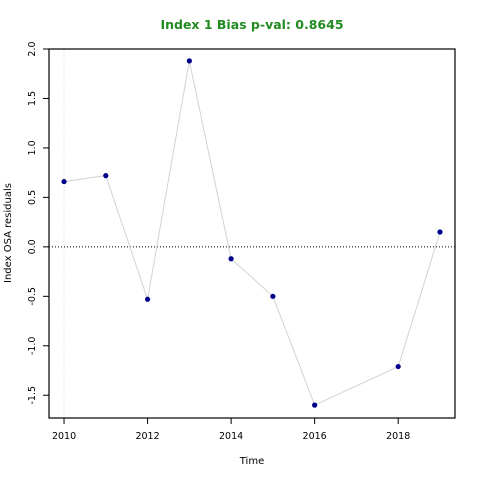  I want to click on y-tick-label: 2.0, so click(32, 48).